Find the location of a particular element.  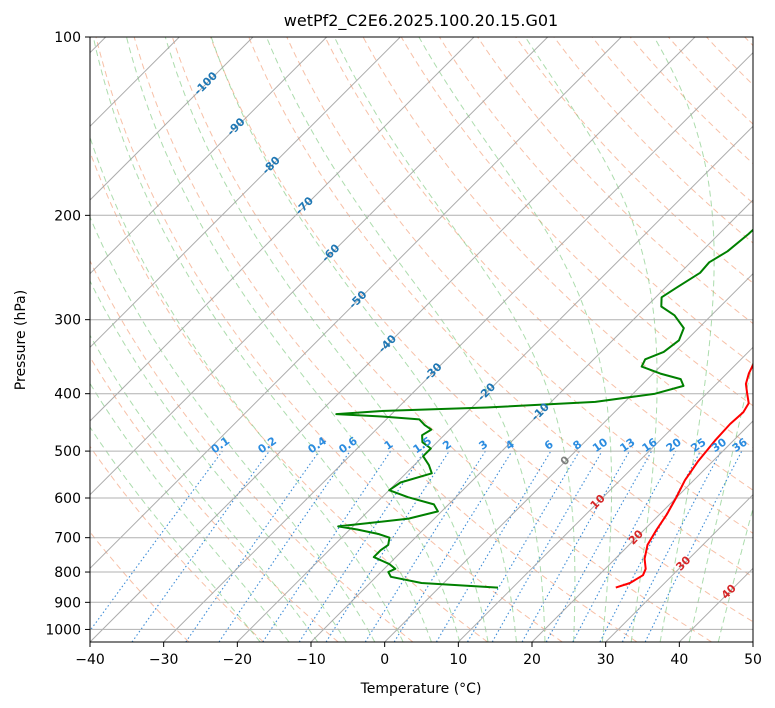

isotherm-label: -90 is located at coordinates (235, 126).